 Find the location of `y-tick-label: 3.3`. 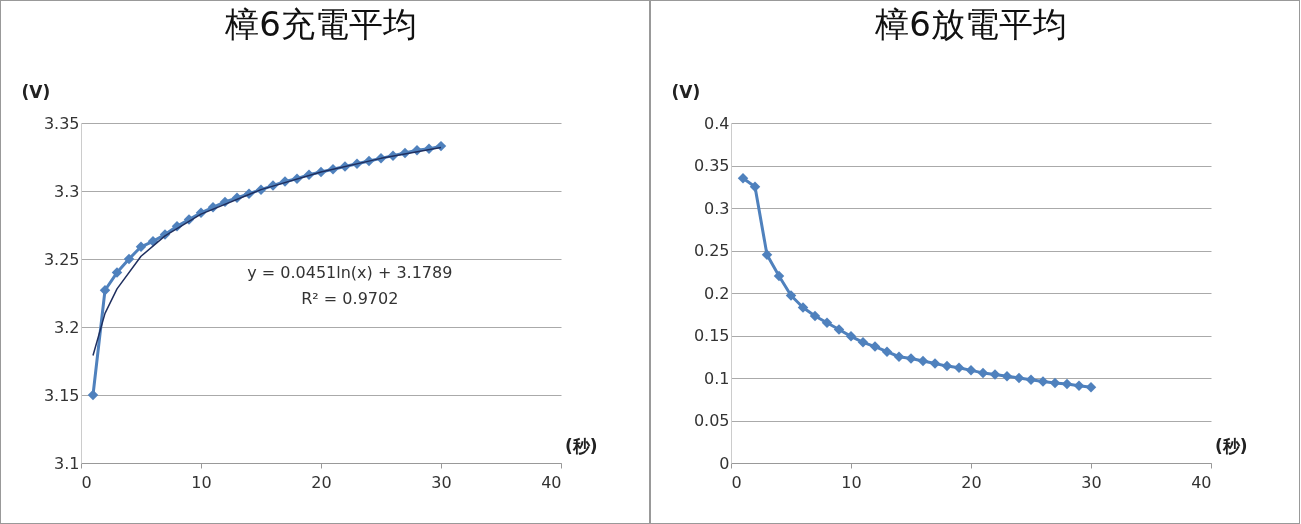

y-tick-label: 3.3 is located at coordinates (67, 191).